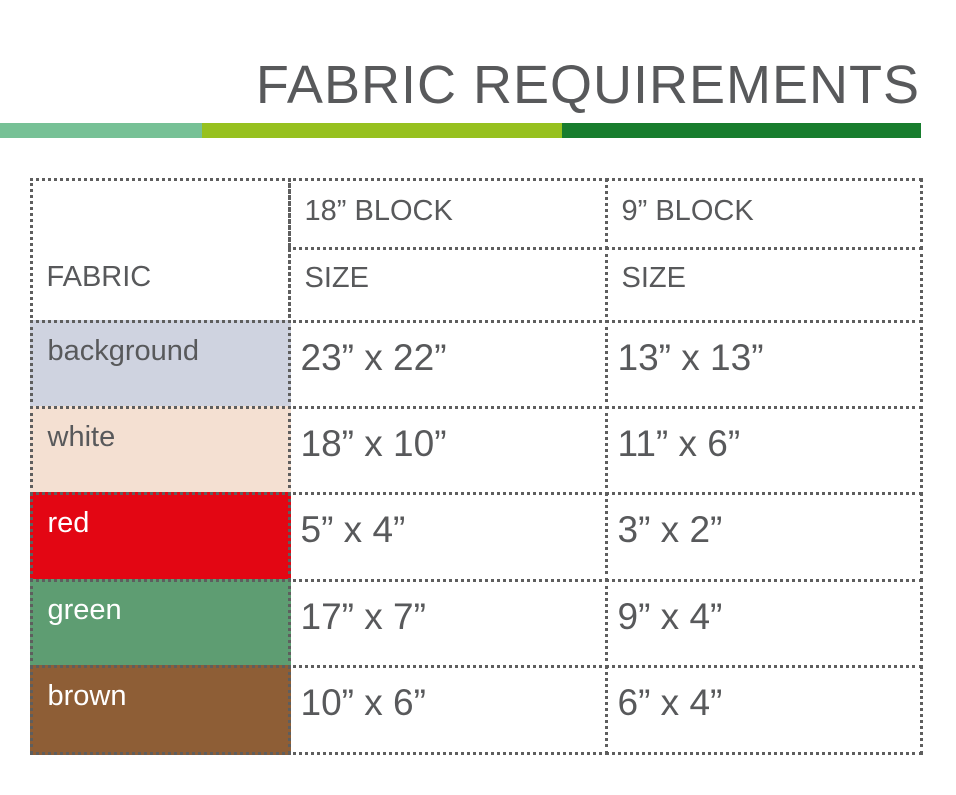  What do you see at coordinates (382, 130) in the screenshot?
I see `stripe-lime` at bounding box center [382, 130].